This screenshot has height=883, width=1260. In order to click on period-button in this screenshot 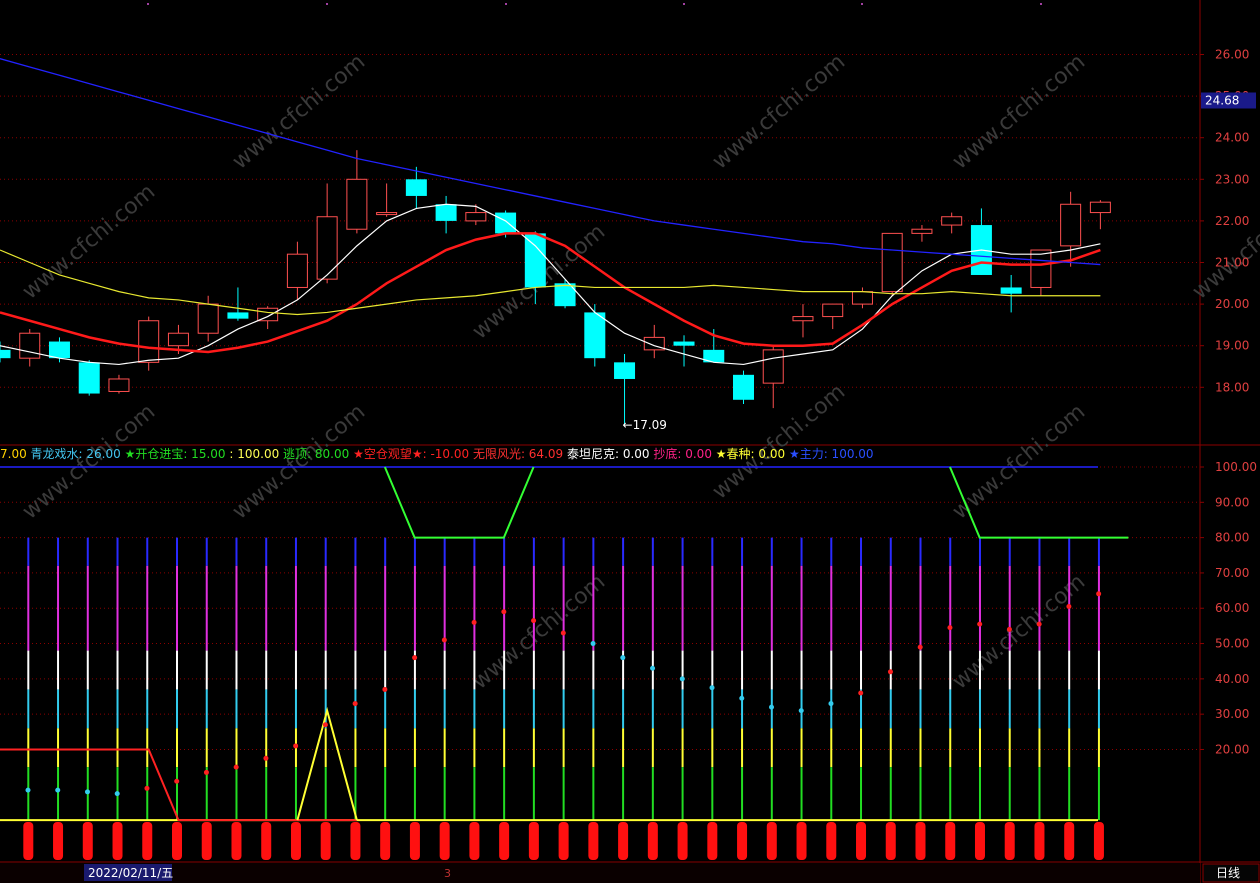, I will do `click(1231, 873)`.